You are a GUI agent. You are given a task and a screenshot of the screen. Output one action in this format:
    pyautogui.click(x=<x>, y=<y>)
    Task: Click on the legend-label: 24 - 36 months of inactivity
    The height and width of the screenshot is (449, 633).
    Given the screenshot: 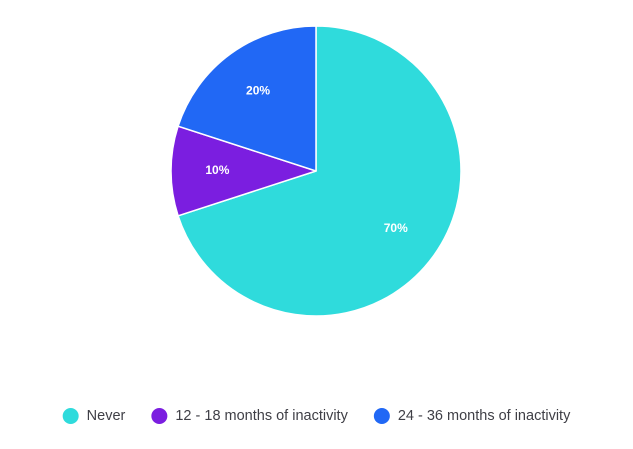 What is the action you would take?
    pyautogui.click(x=484, y=416)
    